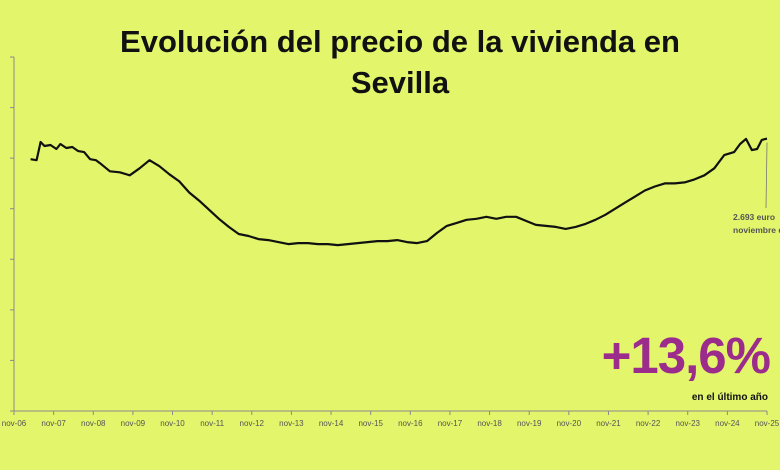 The image size is (780, 470). What do you see at coordinates (767, 423) in the screenshot?
I see `x-tick-label: nov-25` at bounding box center [767, 423].